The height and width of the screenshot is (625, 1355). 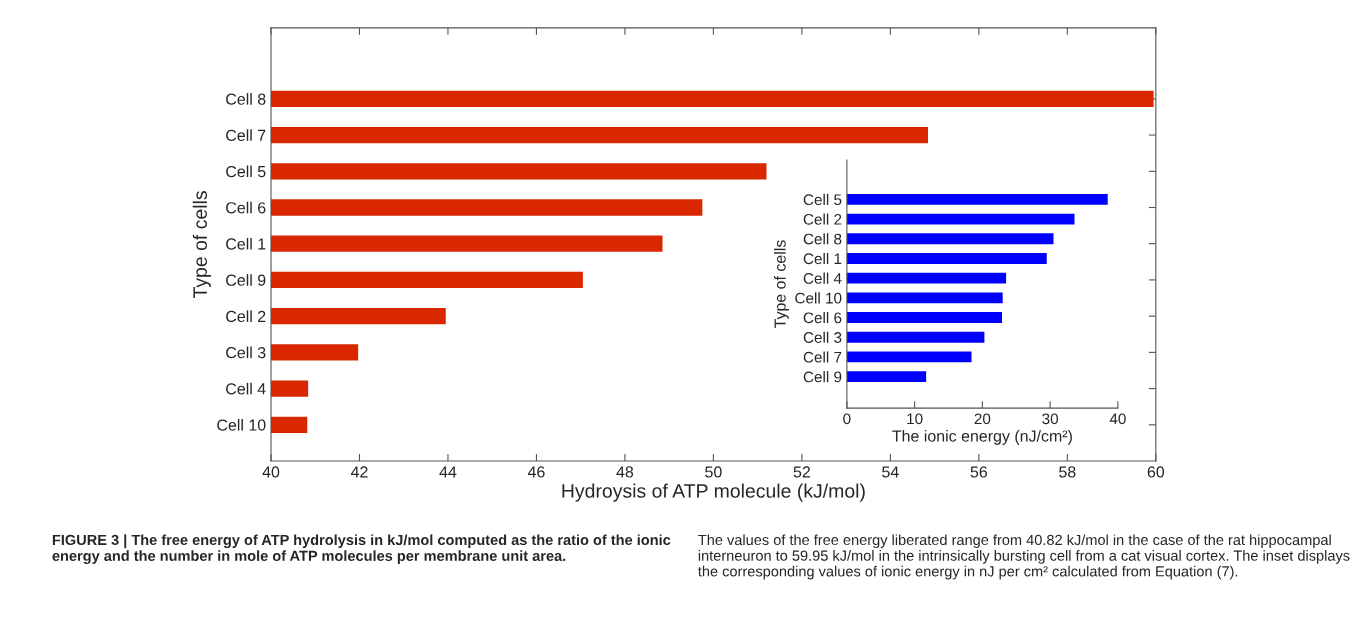 What do you see at coordinates (915, 419) in the screenshot?
I see `x-tick-label: 10` at bounding box center [915, 419].